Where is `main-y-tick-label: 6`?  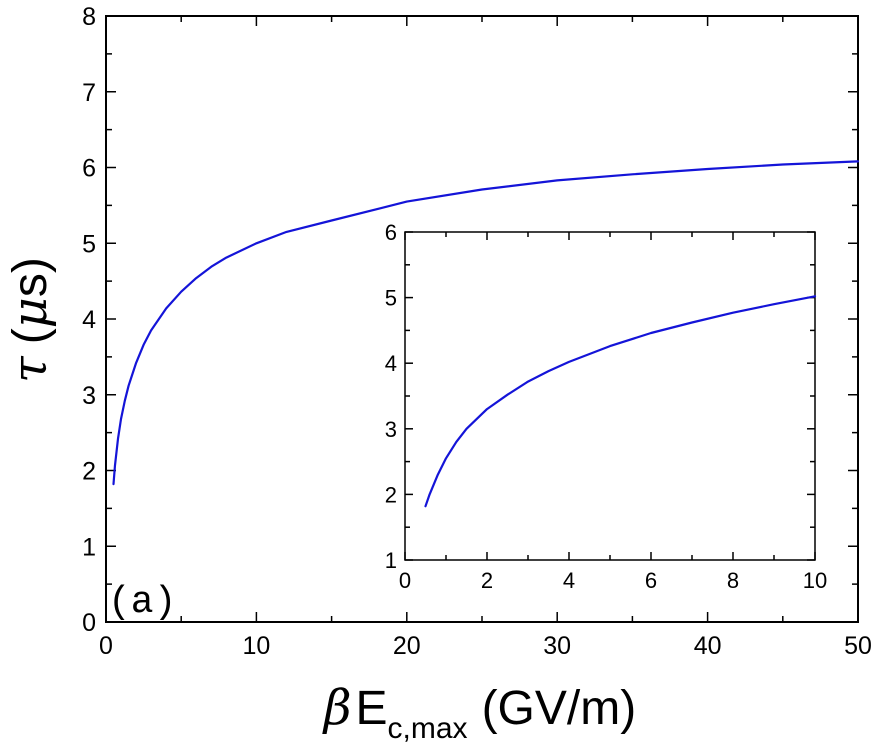
main-y-tick-label: 6 is located at coordinates (89, 169).